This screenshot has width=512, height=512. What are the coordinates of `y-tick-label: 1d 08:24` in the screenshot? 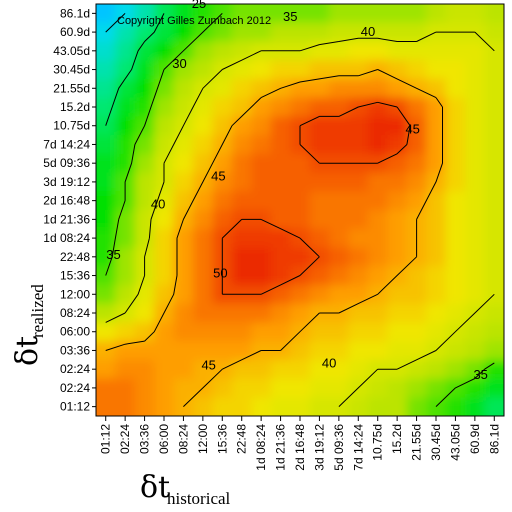 It's located at (66, 238).